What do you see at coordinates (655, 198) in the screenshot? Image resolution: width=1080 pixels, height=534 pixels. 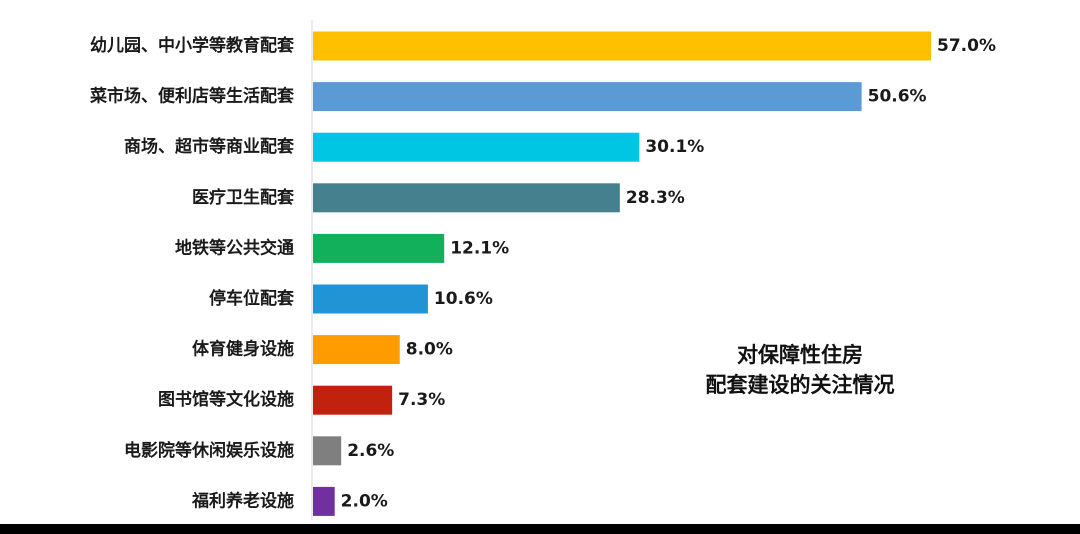 I see `value-label: 28.3%` at bounding box center [655, 198].